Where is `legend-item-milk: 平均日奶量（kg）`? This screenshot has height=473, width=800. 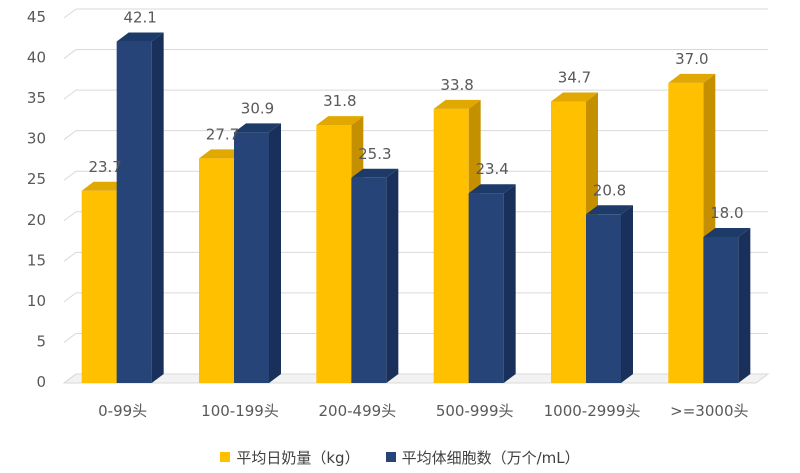
legend-item-milk: 平均日奶量（kg） is located at coordinates (290, 457).